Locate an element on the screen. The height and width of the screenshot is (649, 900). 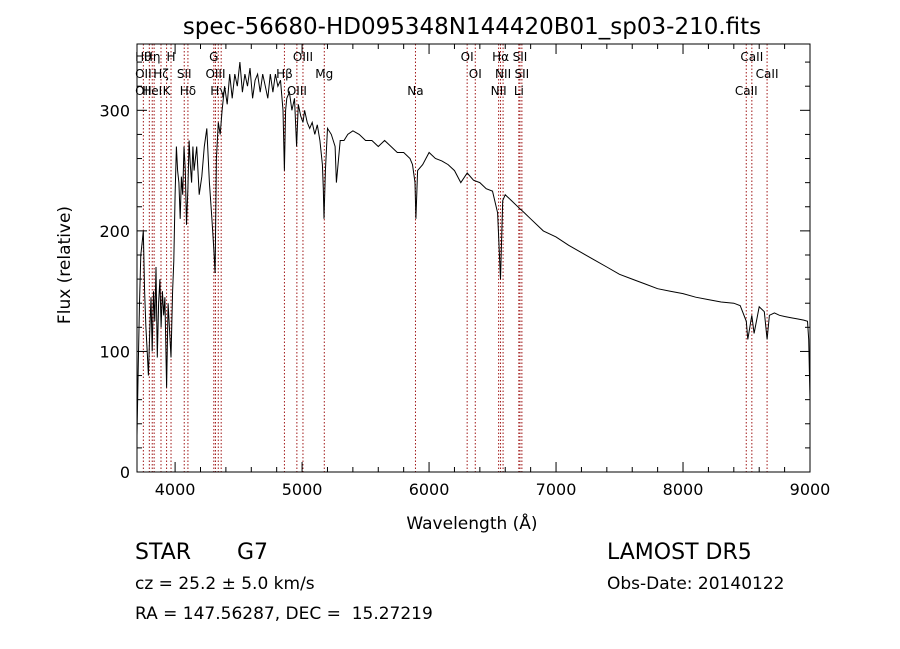
x-tick-label: 6000 is located at coordinates (429, 489).